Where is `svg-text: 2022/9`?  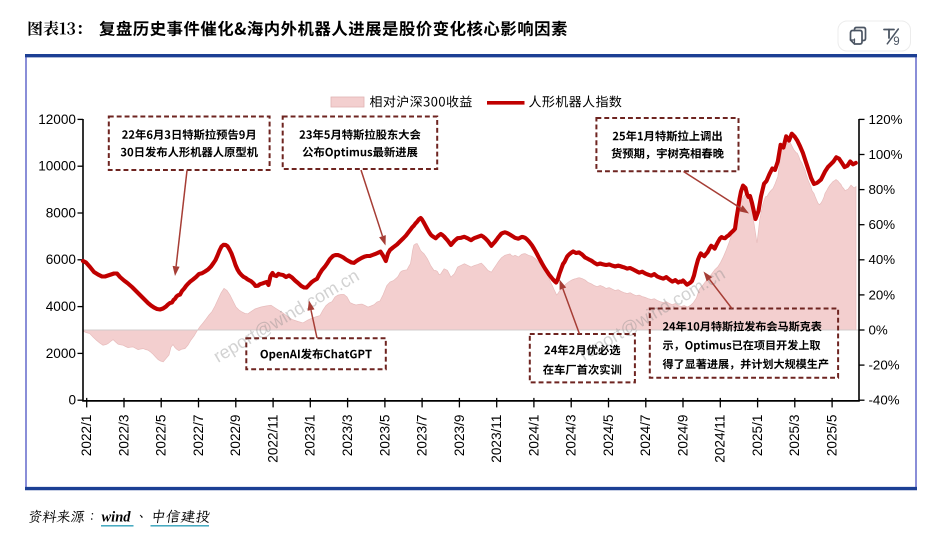
svg-text: 2022/9 is located at coordinates (235, 436).